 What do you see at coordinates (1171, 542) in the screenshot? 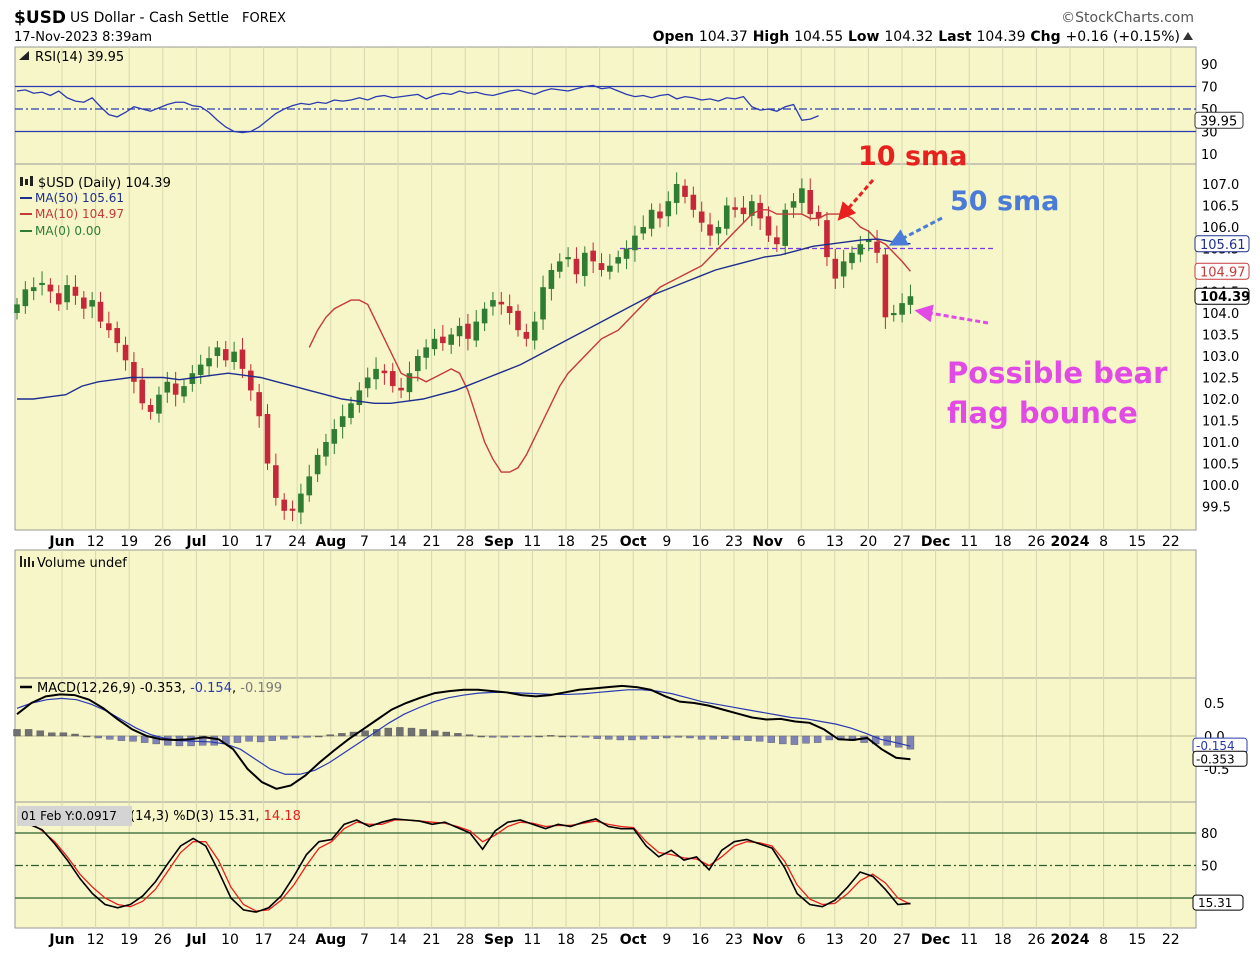
I see `x-tick-label: 22` at bounding box center [1171, 542].